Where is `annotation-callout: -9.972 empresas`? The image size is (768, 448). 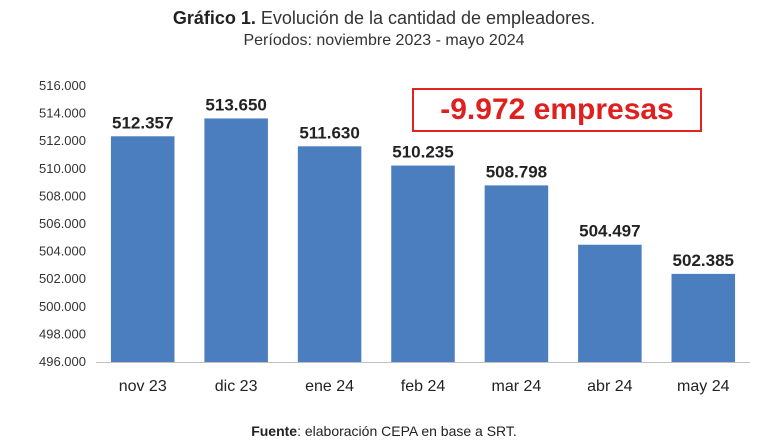 annotation-callout: -9.972 empresas is located at coordinates (557, 110).